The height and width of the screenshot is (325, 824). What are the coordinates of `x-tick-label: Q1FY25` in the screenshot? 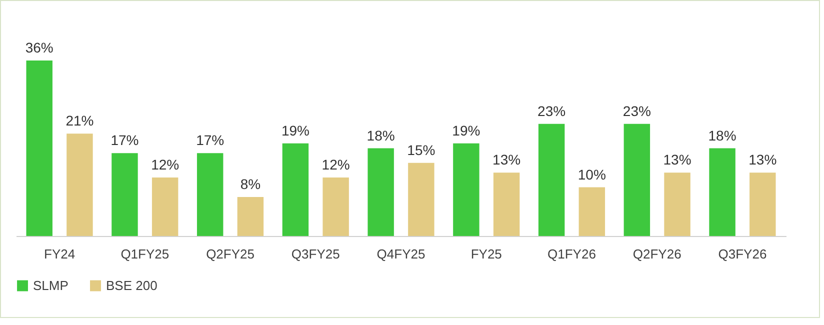 It's located at (145, 254).